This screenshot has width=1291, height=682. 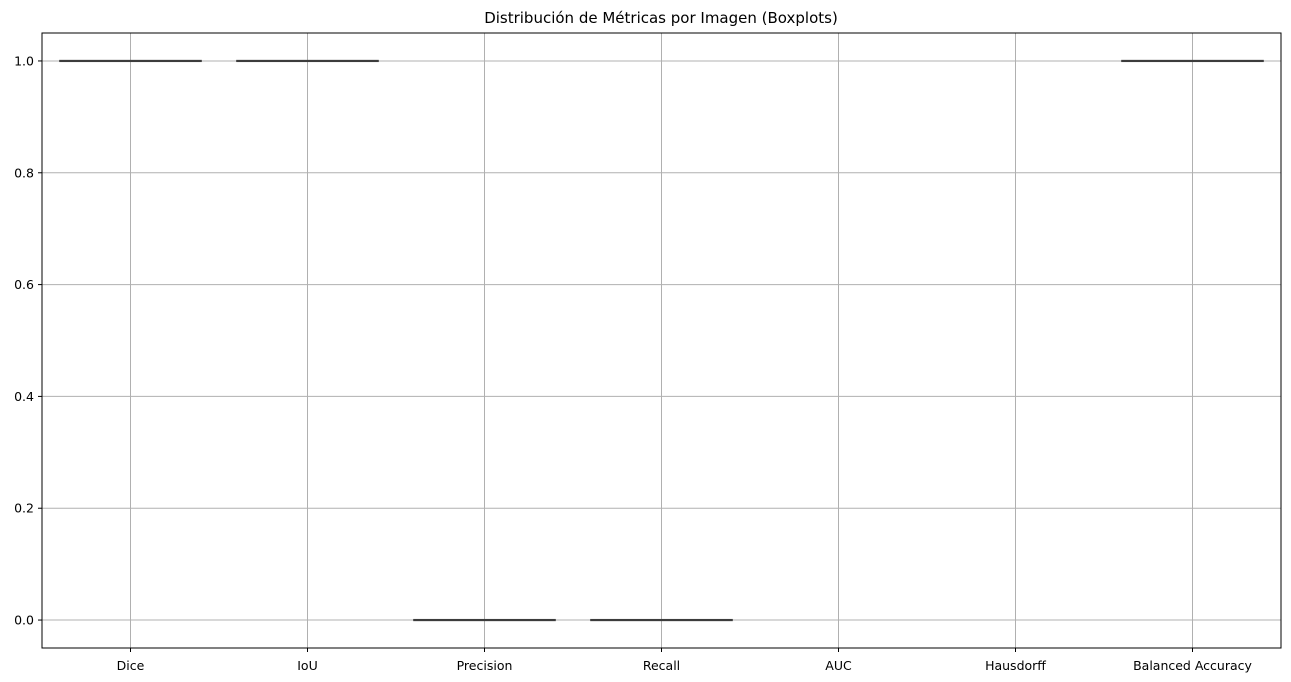 What do you see at coordinates (28, 340) in the screenshot?
I see `y-axis: 0.0 0.2 0.4 0.6 0.8 1.0` at bounding box center [28, 340].